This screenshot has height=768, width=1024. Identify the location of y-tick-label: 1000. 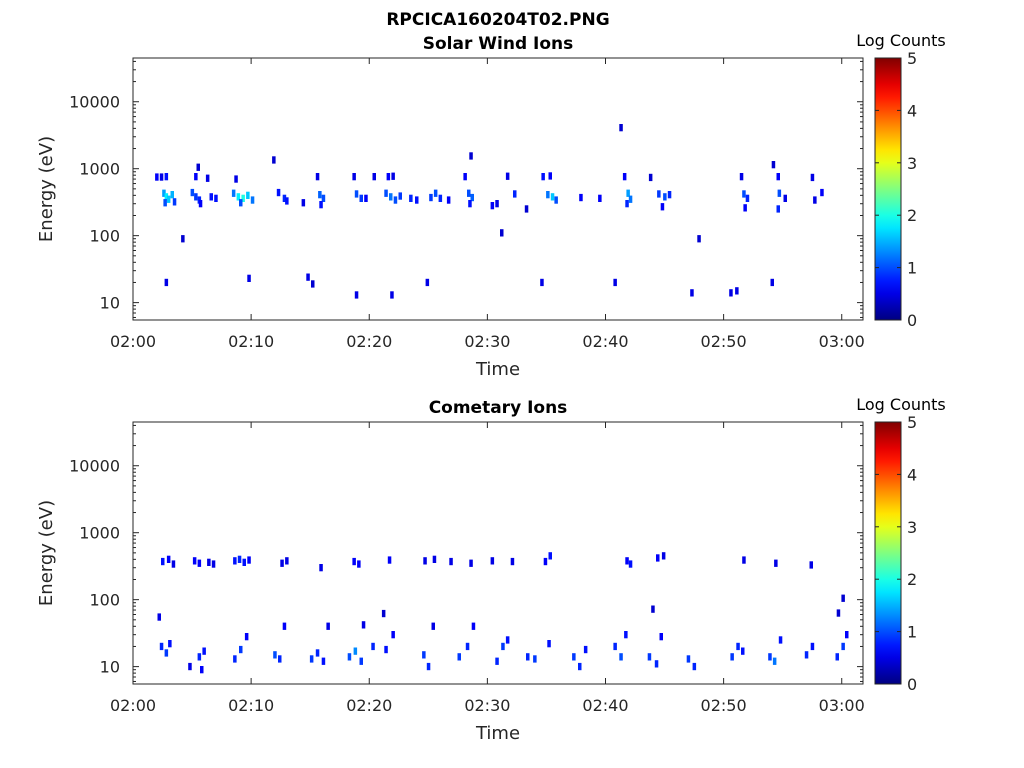
(99, 533).